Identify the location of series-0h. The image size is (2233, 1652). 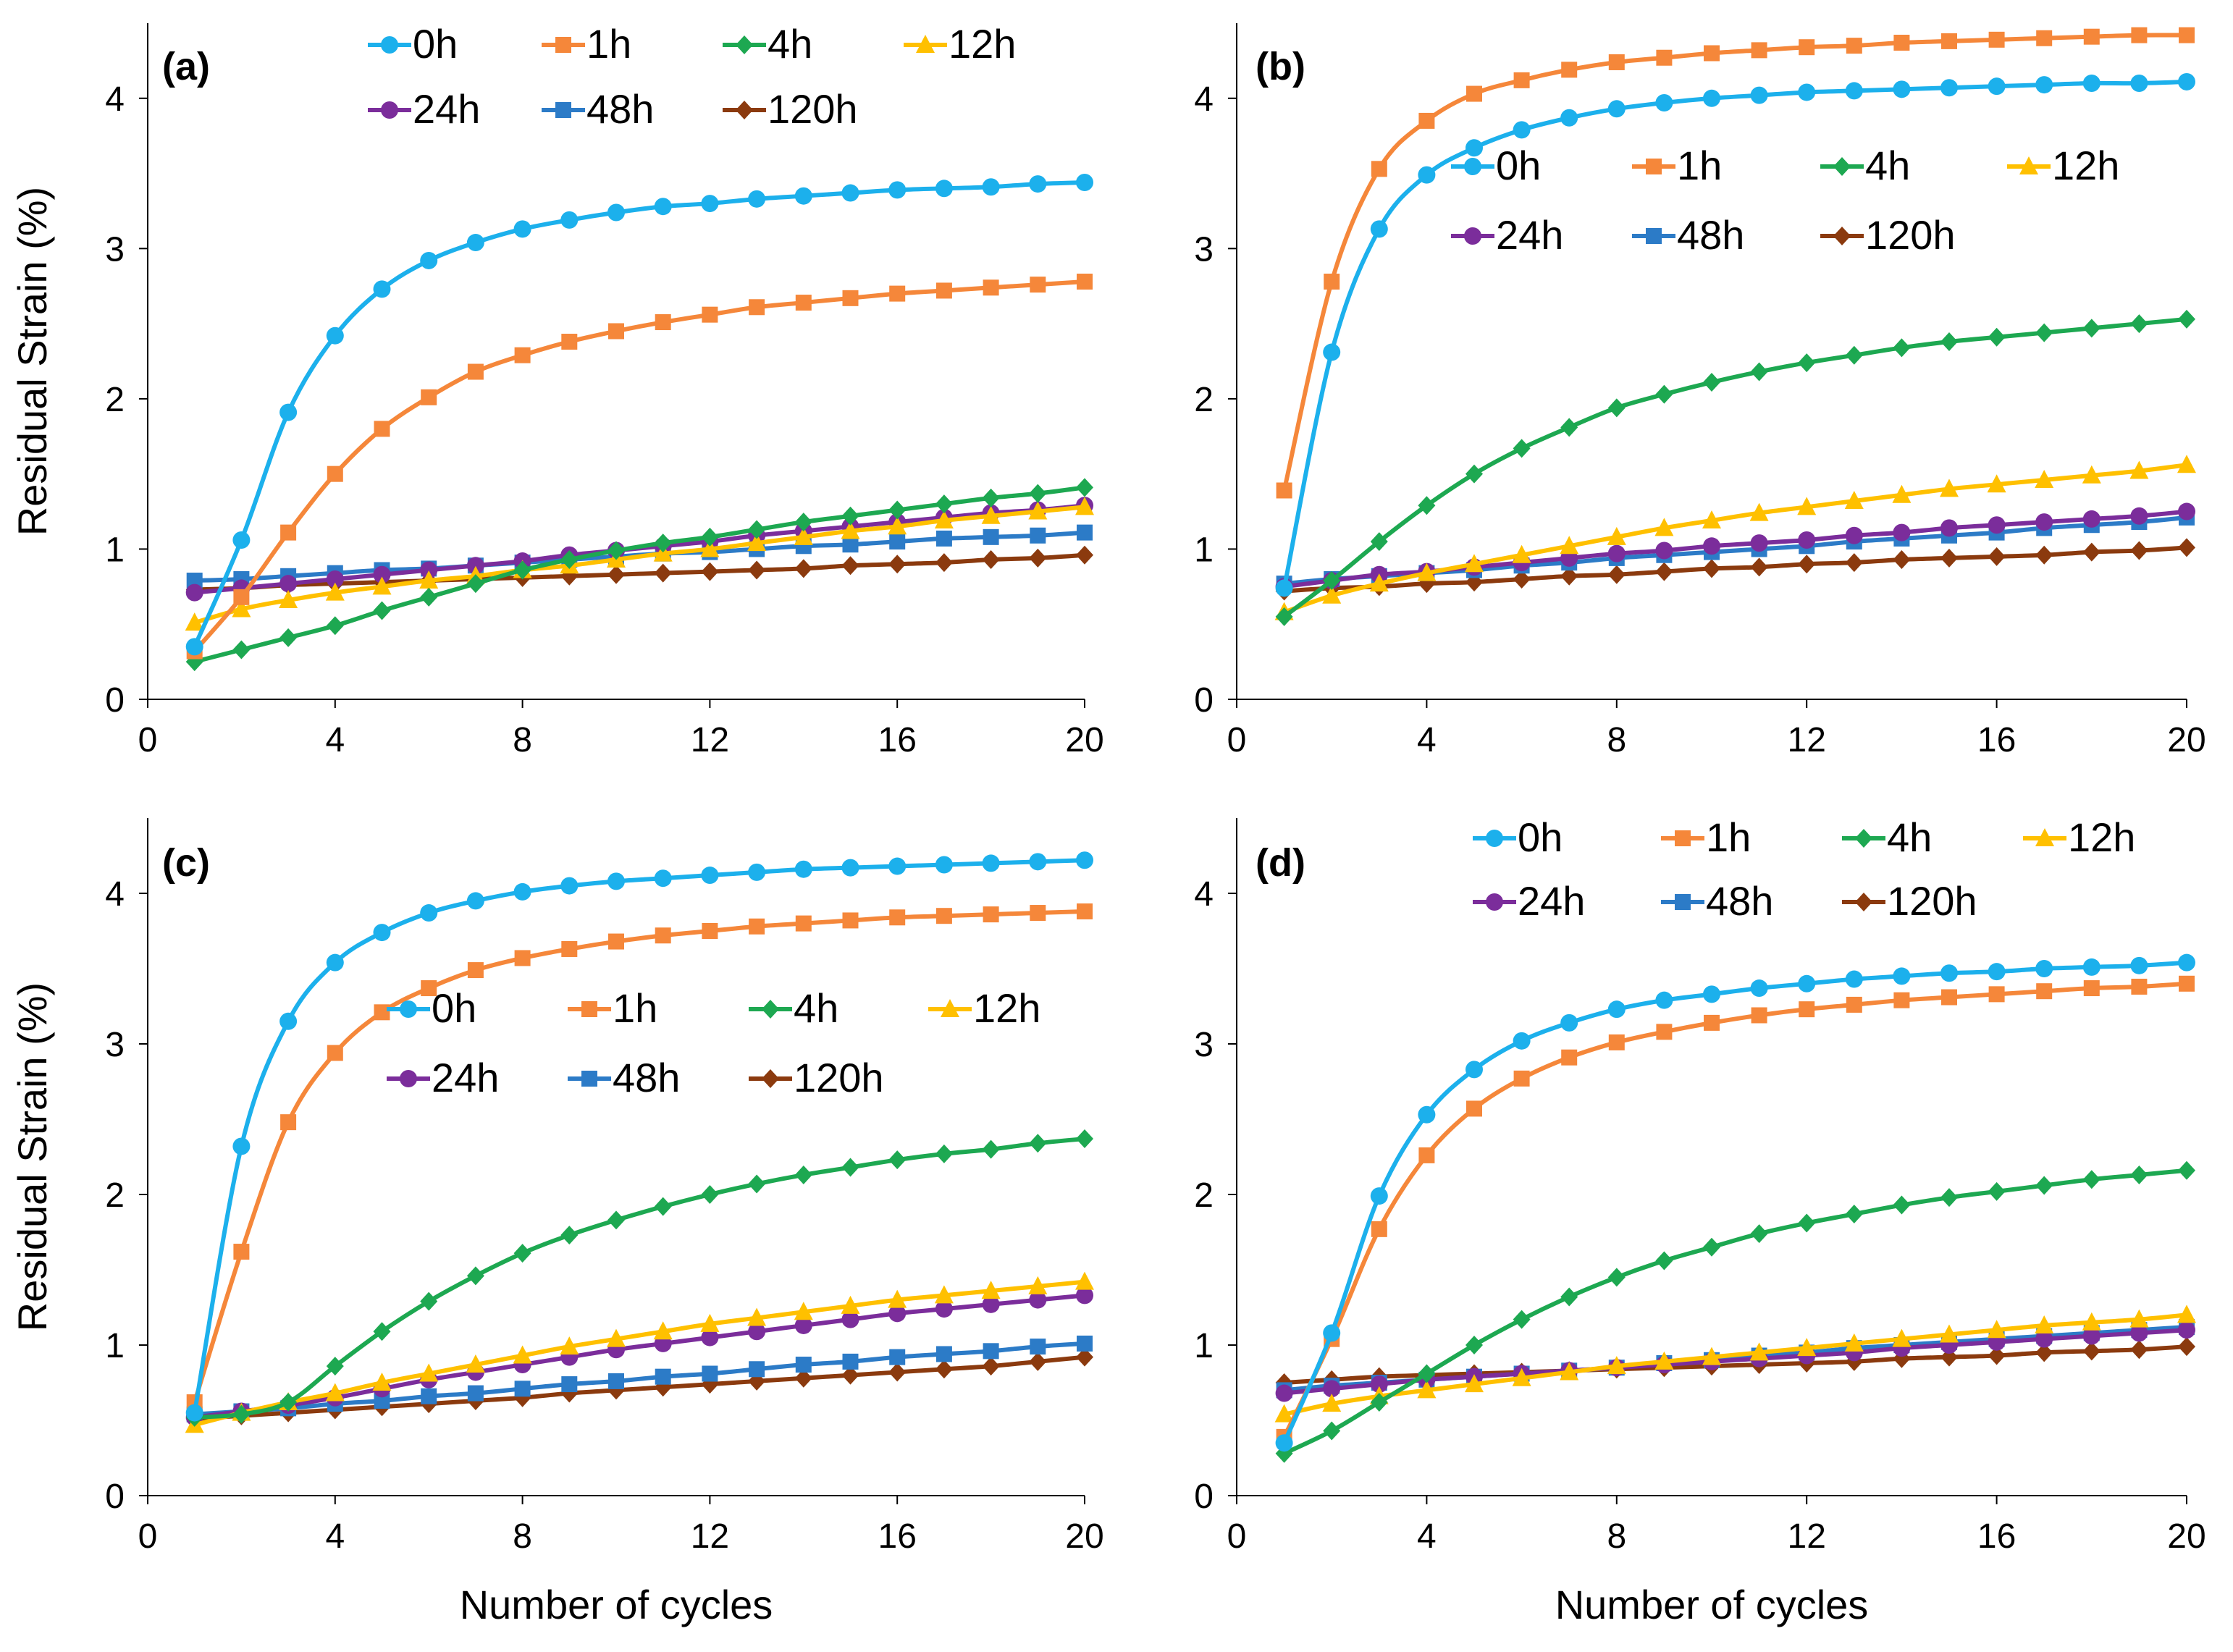
(1735, 1203).